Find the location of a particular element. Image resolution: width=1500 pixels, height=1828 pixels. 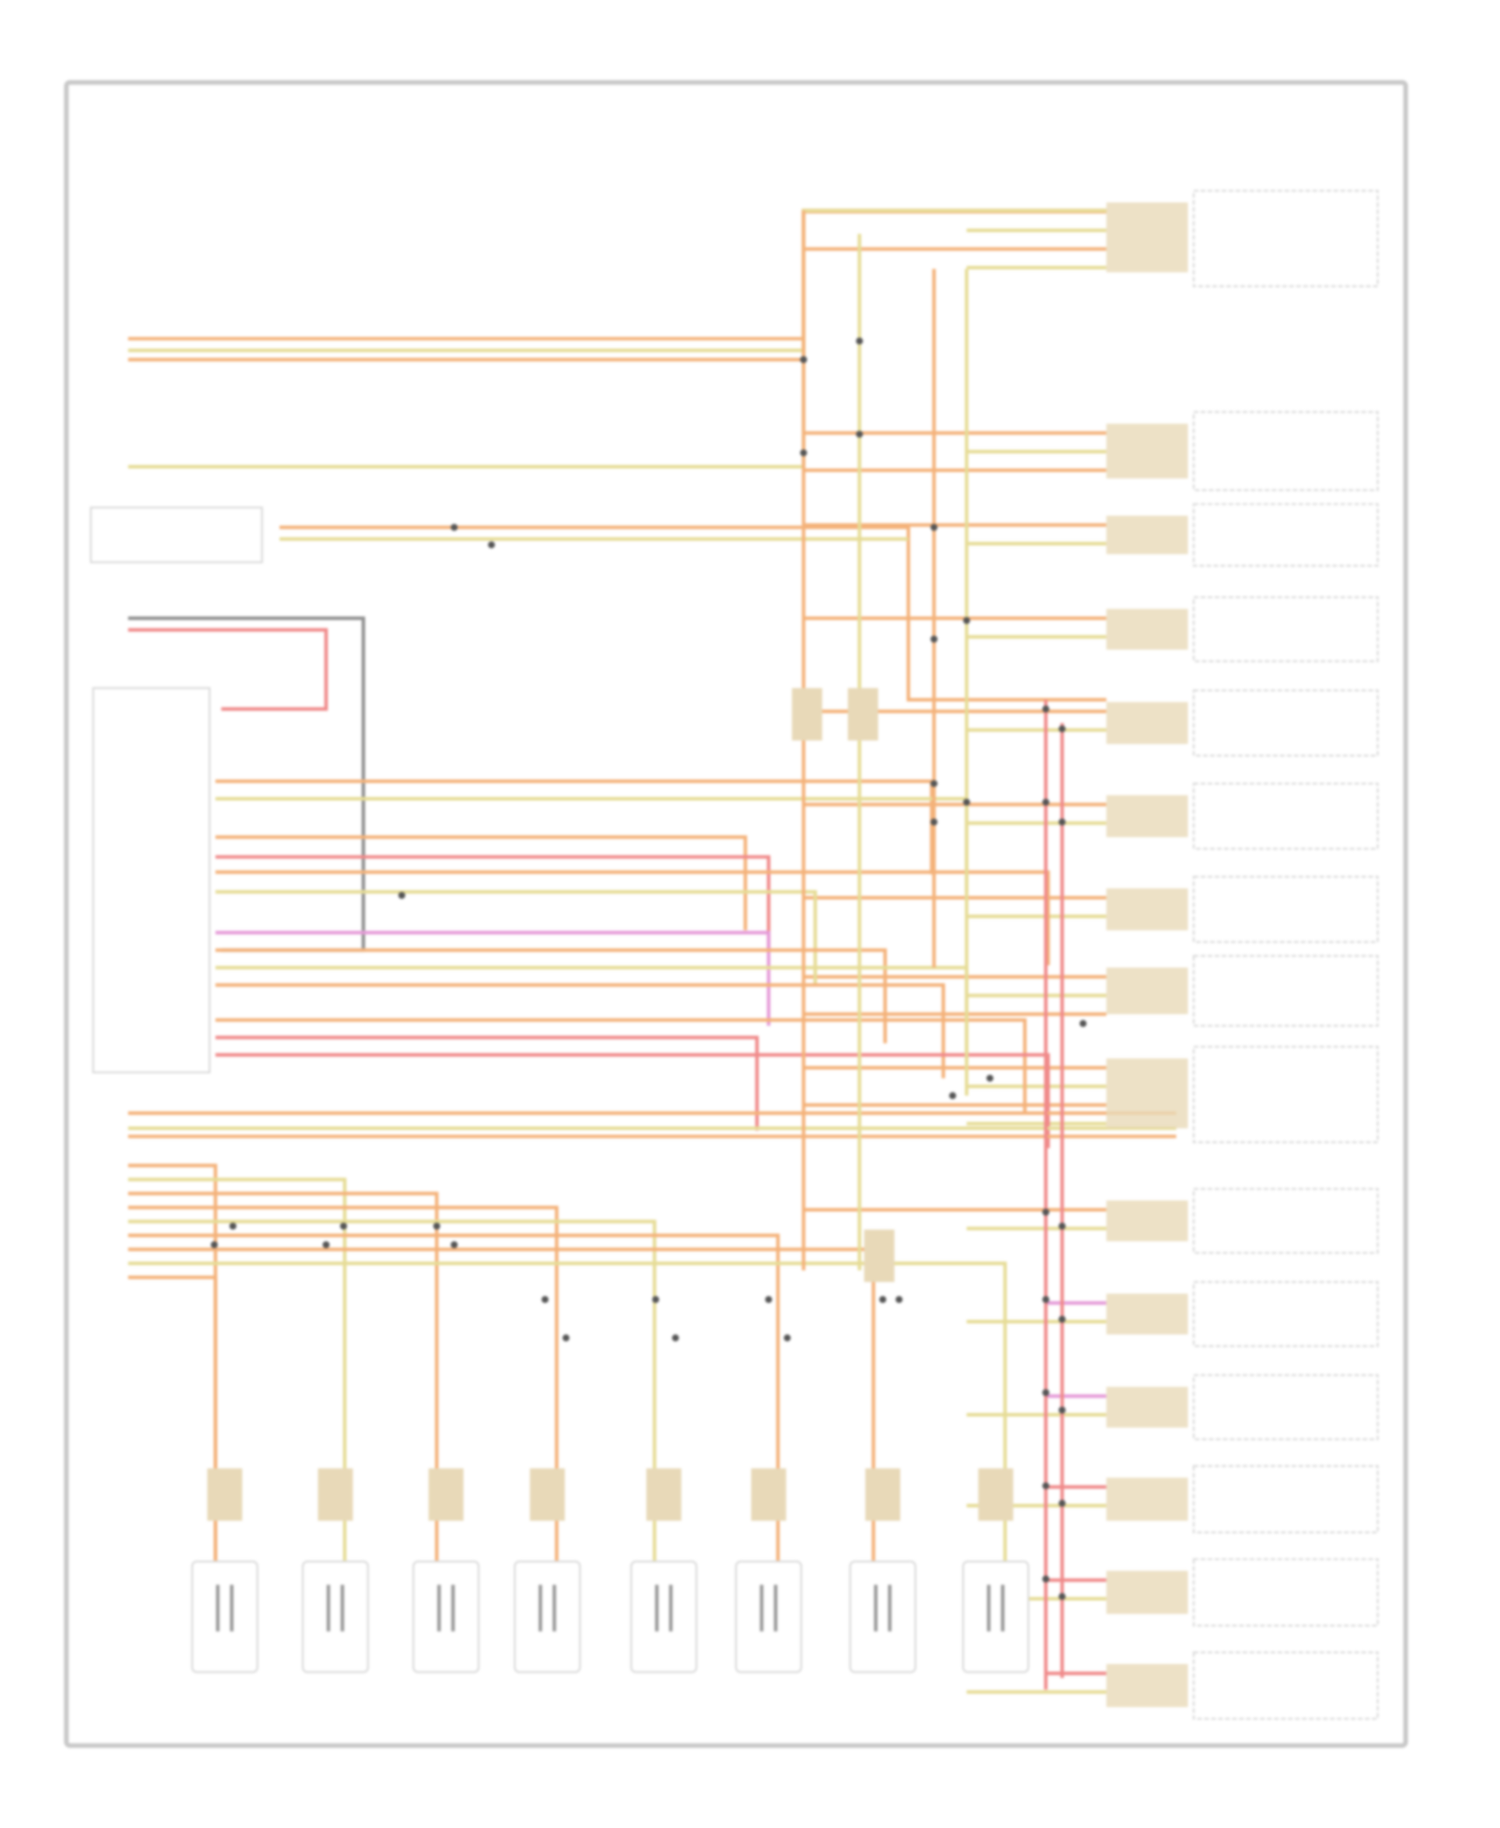

central-control-unit-box is located at coordinates (151, 880).